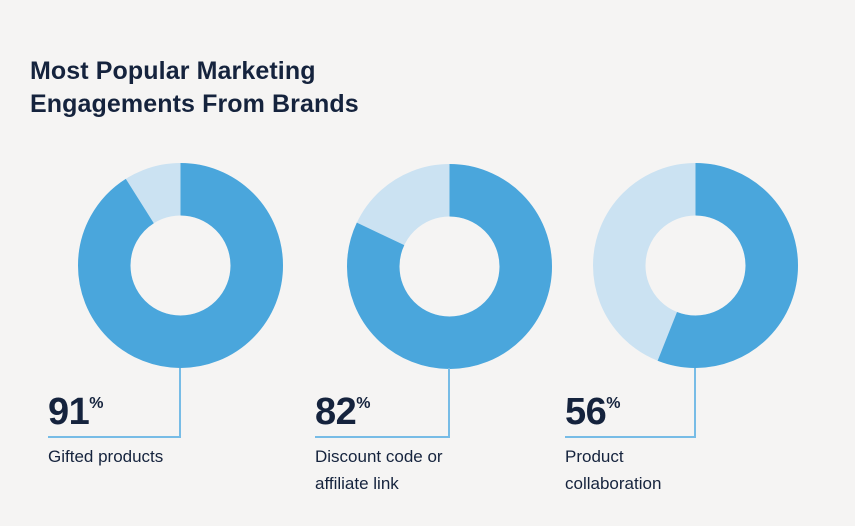 The image size is (855, 526). I want to click on stat-block-gifted-products: 91% Gifted products, so click(163, 431).